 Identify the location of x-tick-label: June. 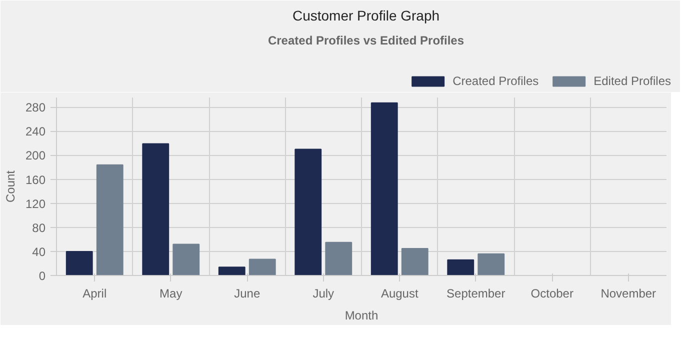
(247, 293).